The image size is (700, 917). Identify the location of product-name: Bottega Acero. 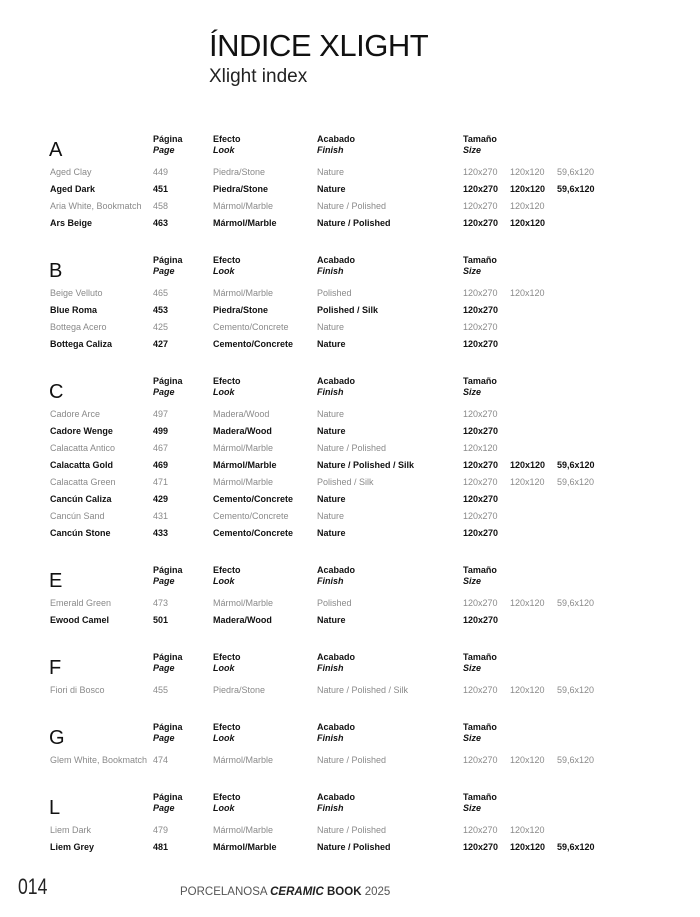
(78, 327).